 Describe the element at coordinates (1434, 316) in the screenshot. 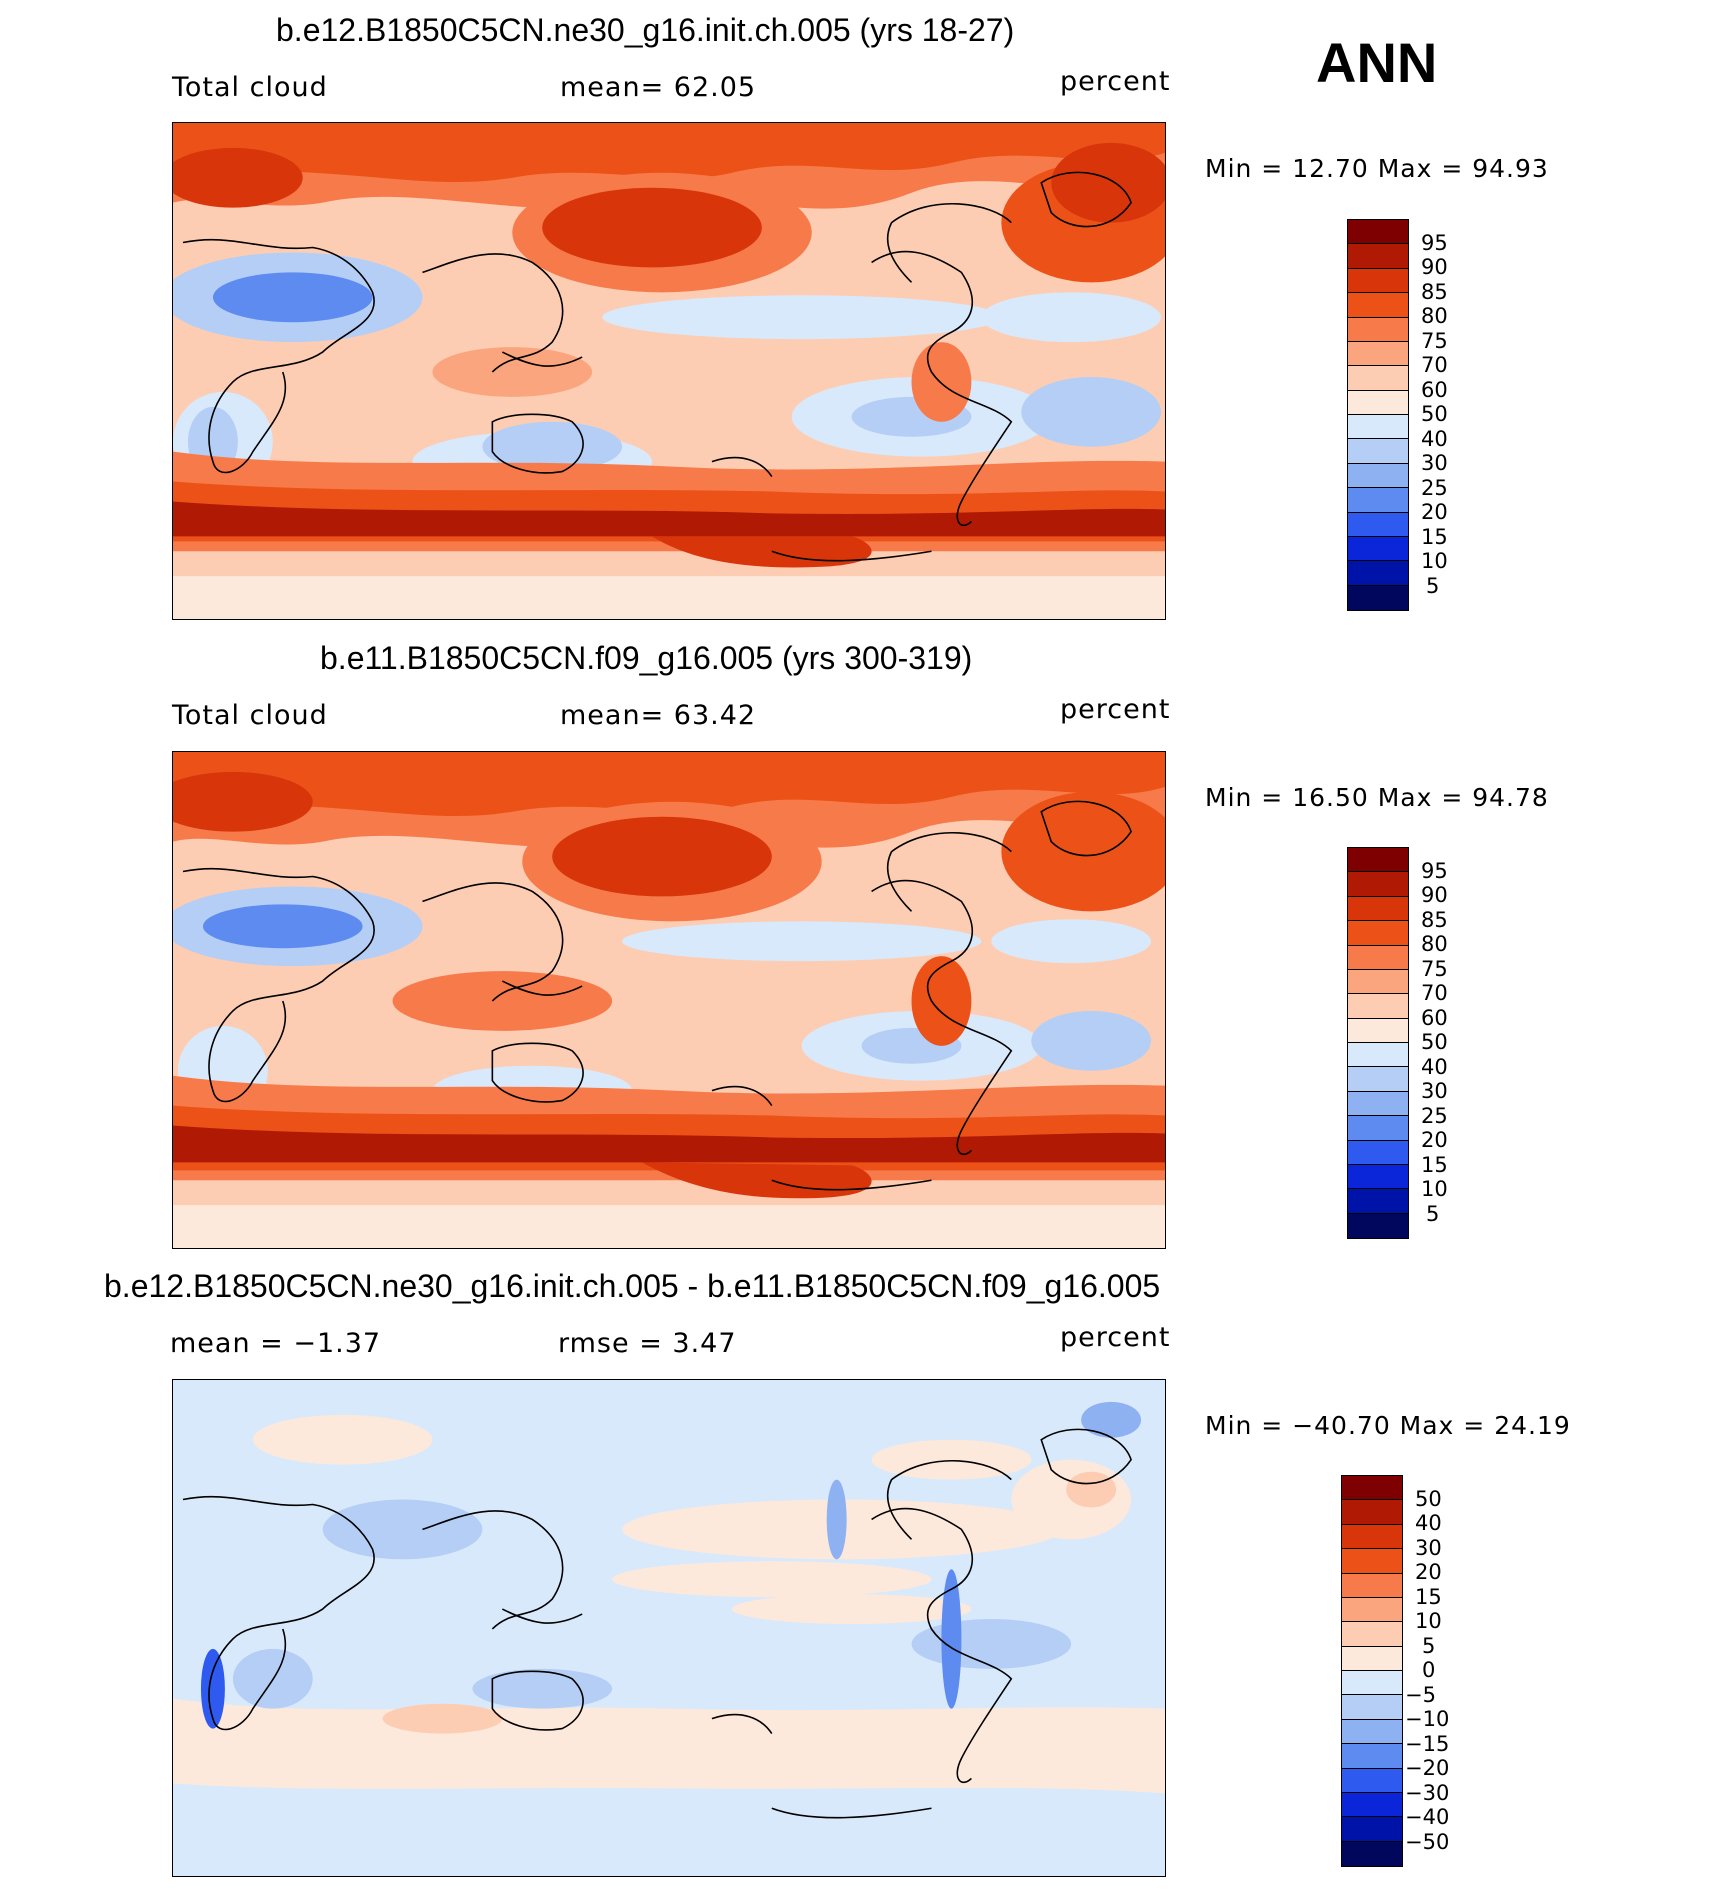

I see `colorbar-label: 80` at that location.